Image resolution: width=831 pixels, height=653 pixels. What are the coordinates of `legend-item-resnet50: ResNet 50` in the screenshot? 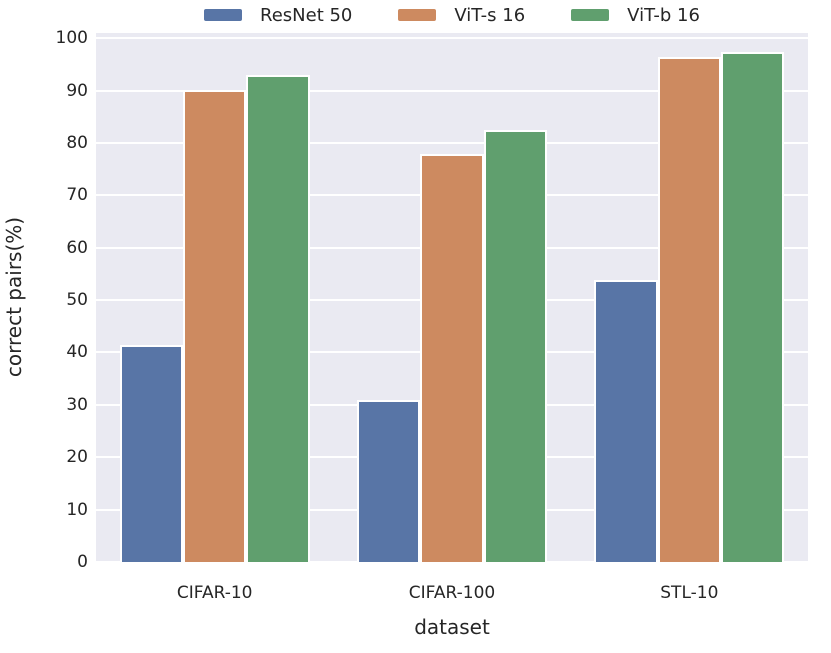 It's located at (278, 15).